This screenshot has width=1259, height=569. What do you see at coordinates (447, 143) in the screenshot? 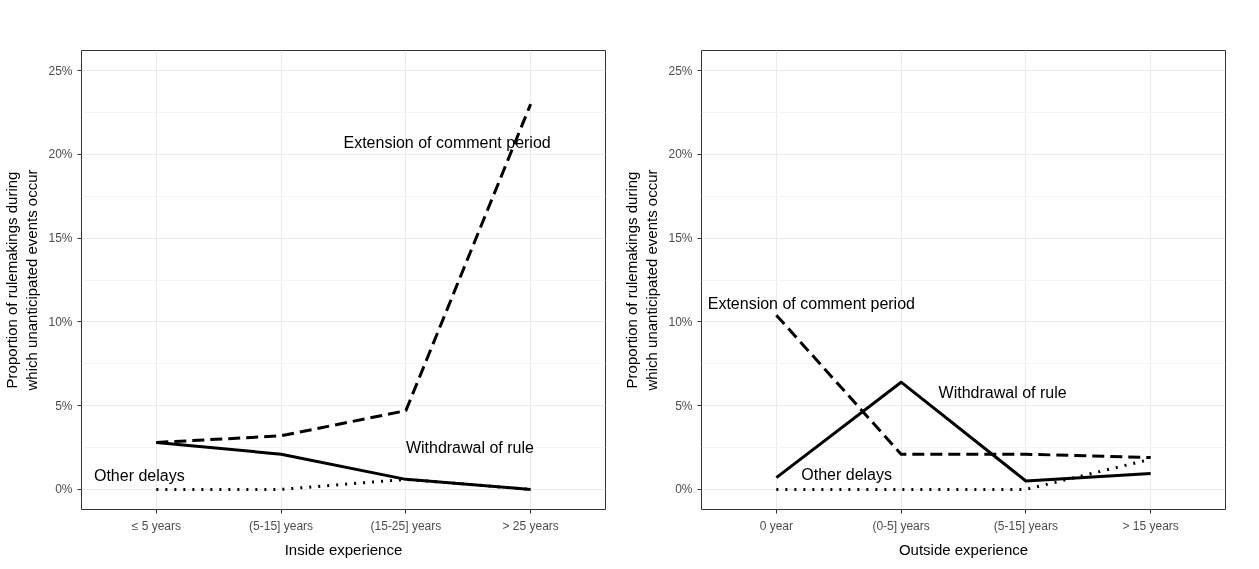
I see `series-label: Extension of comment period` at bounding box center [447, 143].